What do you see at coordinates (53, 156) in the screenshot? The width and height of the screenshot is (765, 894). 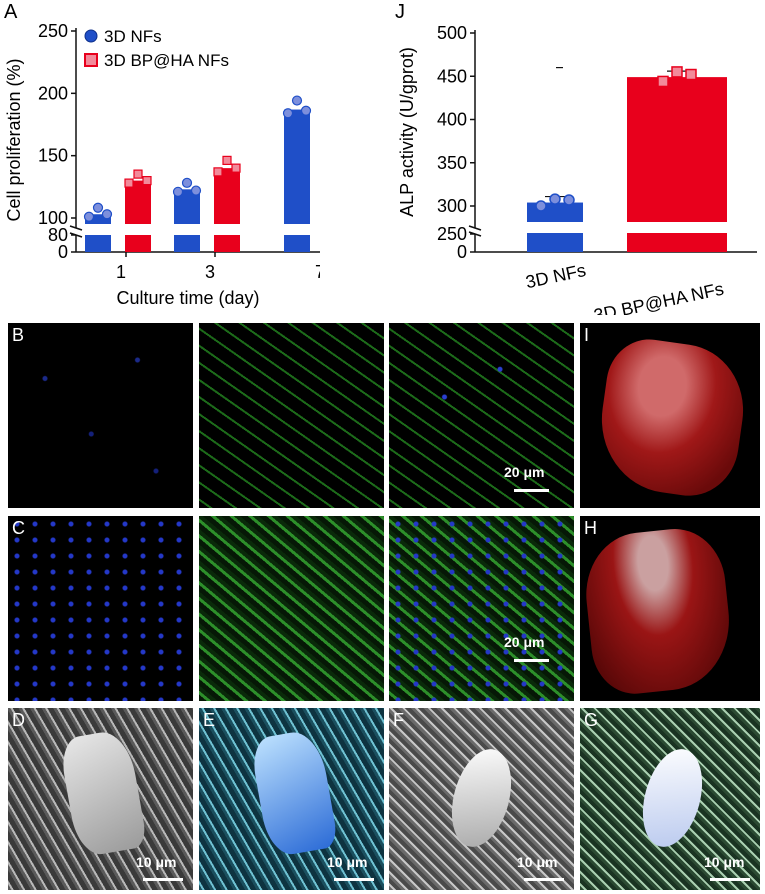 I see `y-tick-label: 150` at bounding box center [53, 156].